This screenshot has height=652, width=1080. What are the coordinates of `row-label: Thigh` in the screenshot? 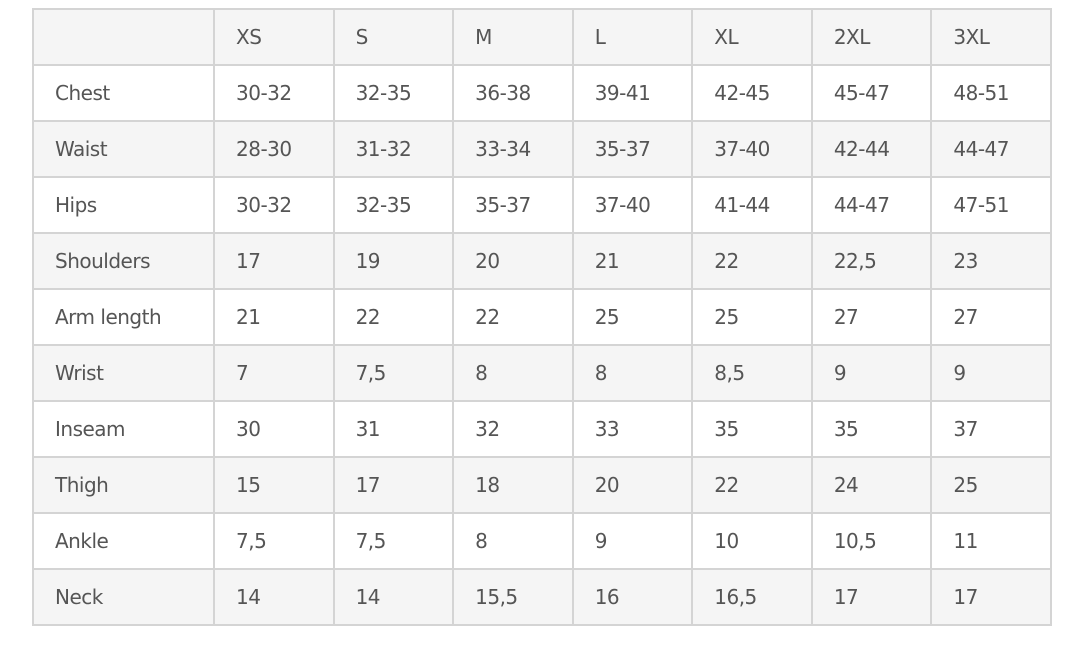 It's located at (123, 485).